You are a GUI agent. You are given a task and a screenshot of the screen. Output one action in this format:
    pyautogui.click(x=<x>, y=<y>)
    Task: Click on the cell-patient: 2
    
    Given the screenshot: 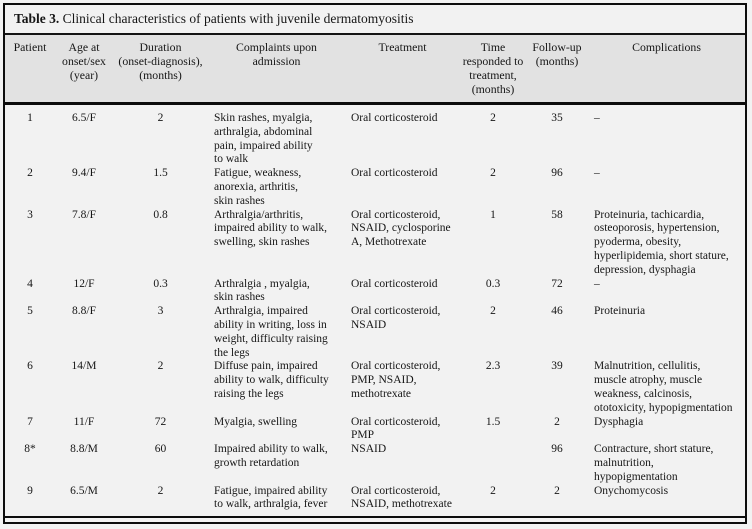 What is the action you would take?
    pyautogui.click(x=30, y=173)
    